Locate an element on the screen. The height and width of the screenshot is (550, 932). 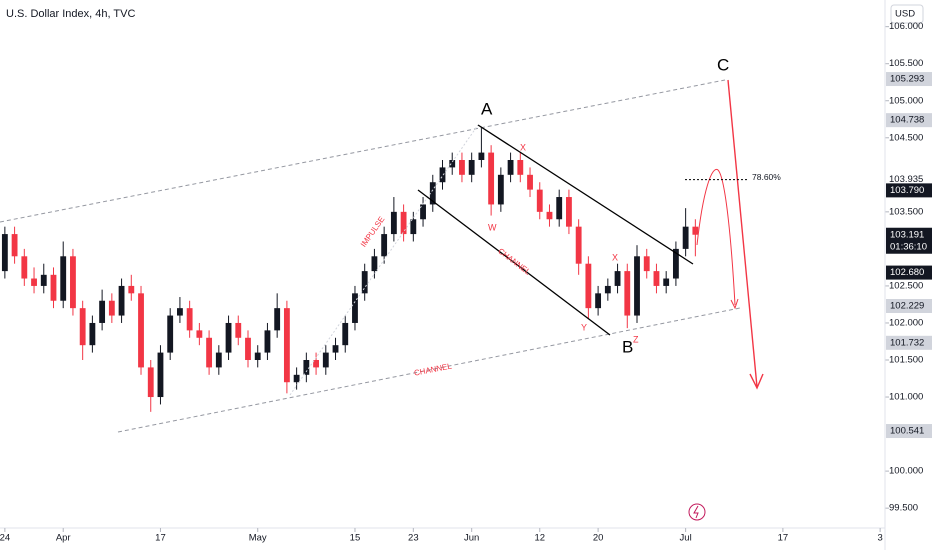
x-tick-label: Jul is located at coordinates (686, 538).